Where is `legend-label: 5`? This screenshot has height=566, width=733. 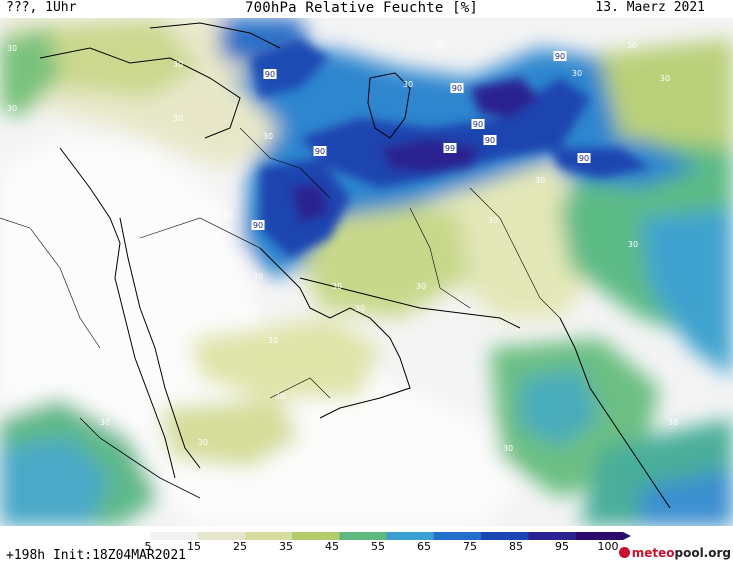 legend-label: 5 is located at coordinates (148, 546).